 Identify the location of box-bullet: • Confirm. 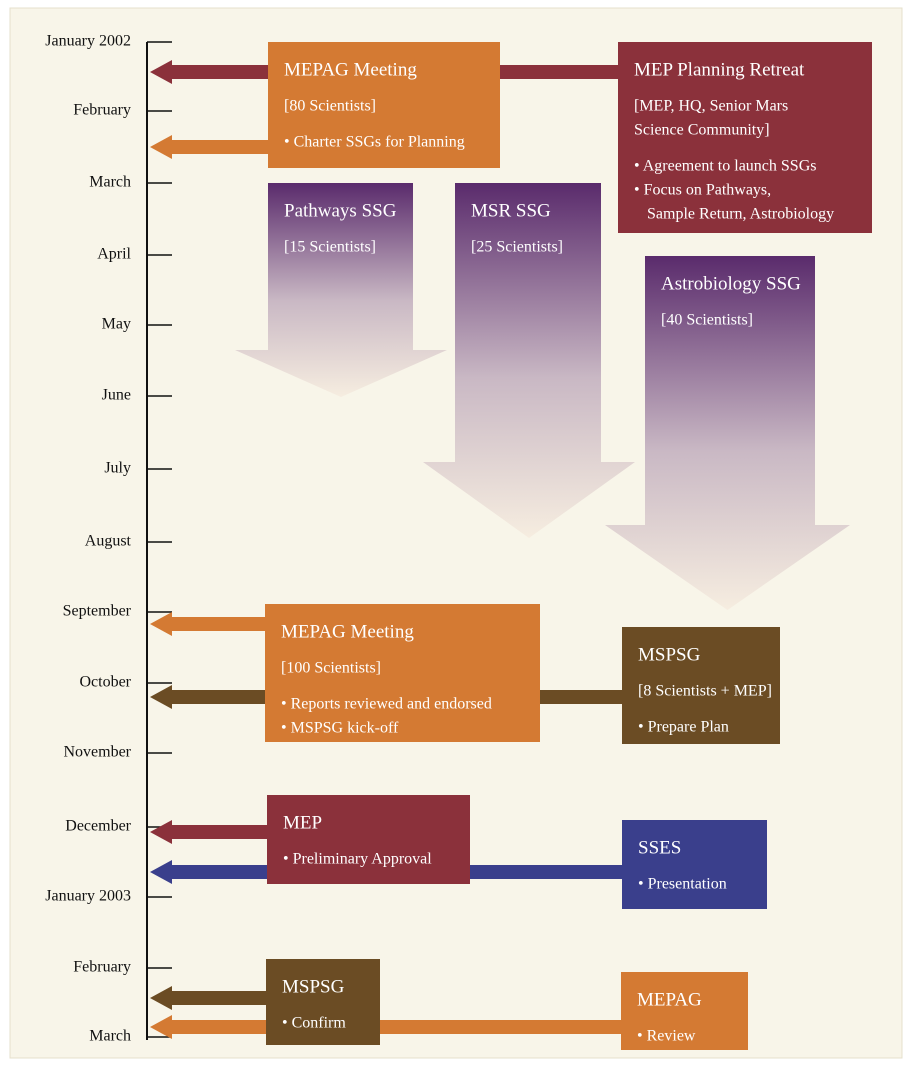
(314, 1023).